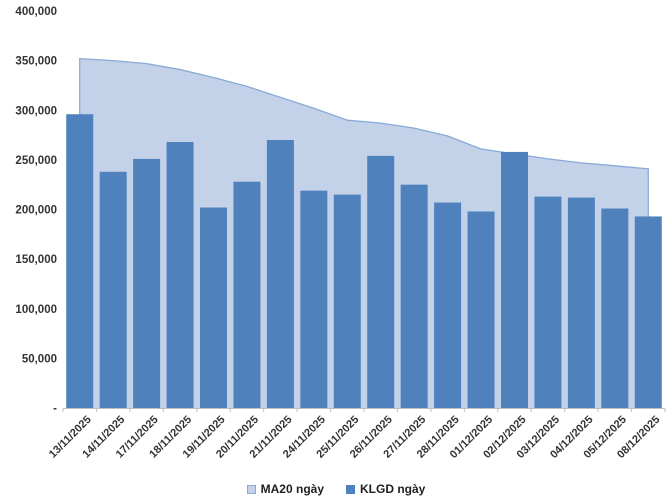 The width and height of the screenshot is (672, 504). Describe the element at coordinates (36, 260) in the screenshot. I see `y-axis-label: 150,000` at that location.